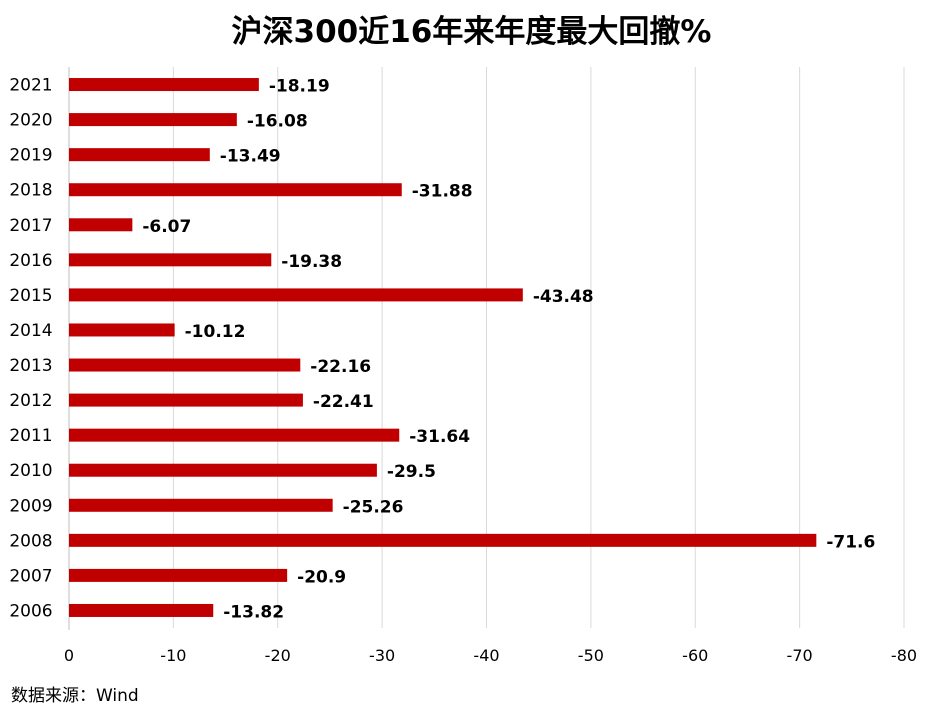 This screenshot has width=943, height=708. What do you see at coordinates (166, 227) in the screenshot?
I see `value-label: -6.07` at bounding box center [166, 227].